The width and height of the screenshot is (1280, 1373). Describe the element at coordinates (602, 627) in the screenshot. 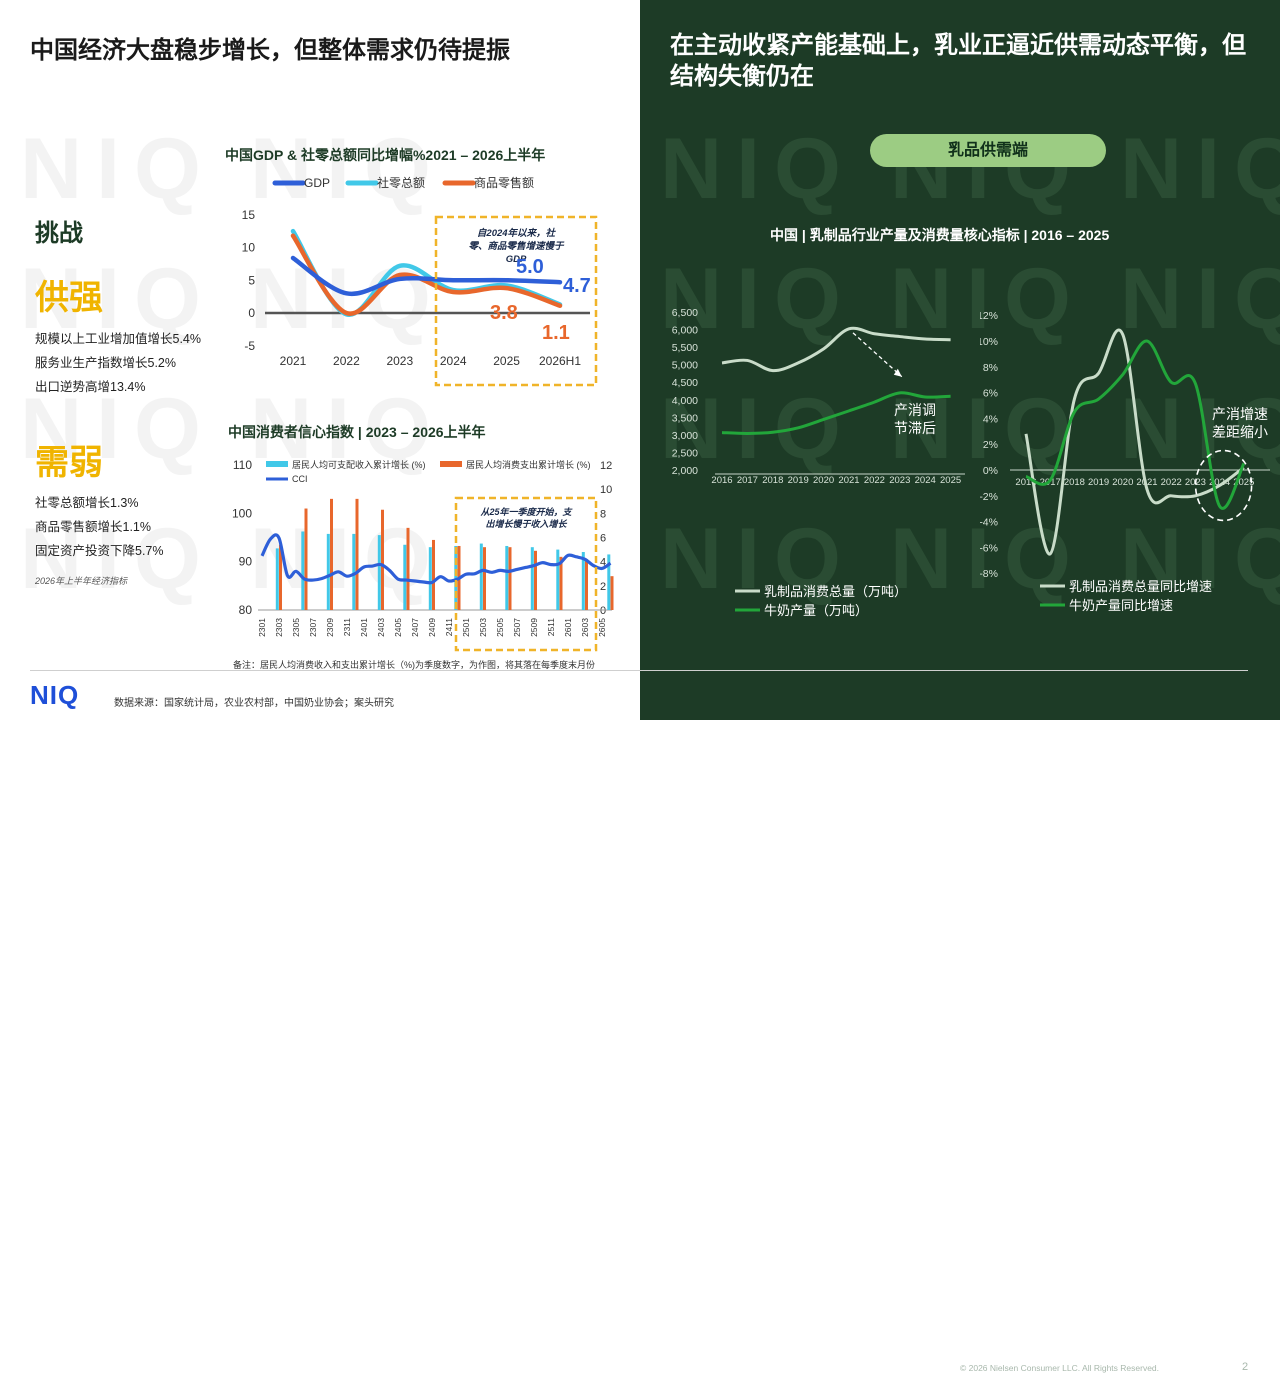

I see `x-tick-label: 2605` at that location.